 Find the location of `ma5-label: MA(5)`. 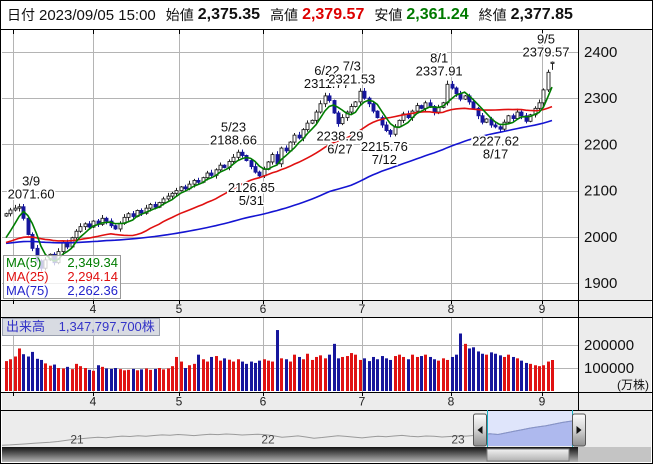

ma5-label: MA(5) is located at coordinates (24, 262).